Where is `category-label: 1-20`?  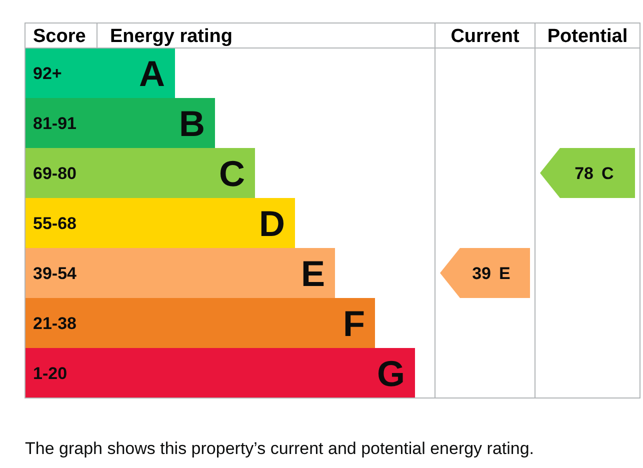 category-label: 1-20 is located at coordinates (50, 373).